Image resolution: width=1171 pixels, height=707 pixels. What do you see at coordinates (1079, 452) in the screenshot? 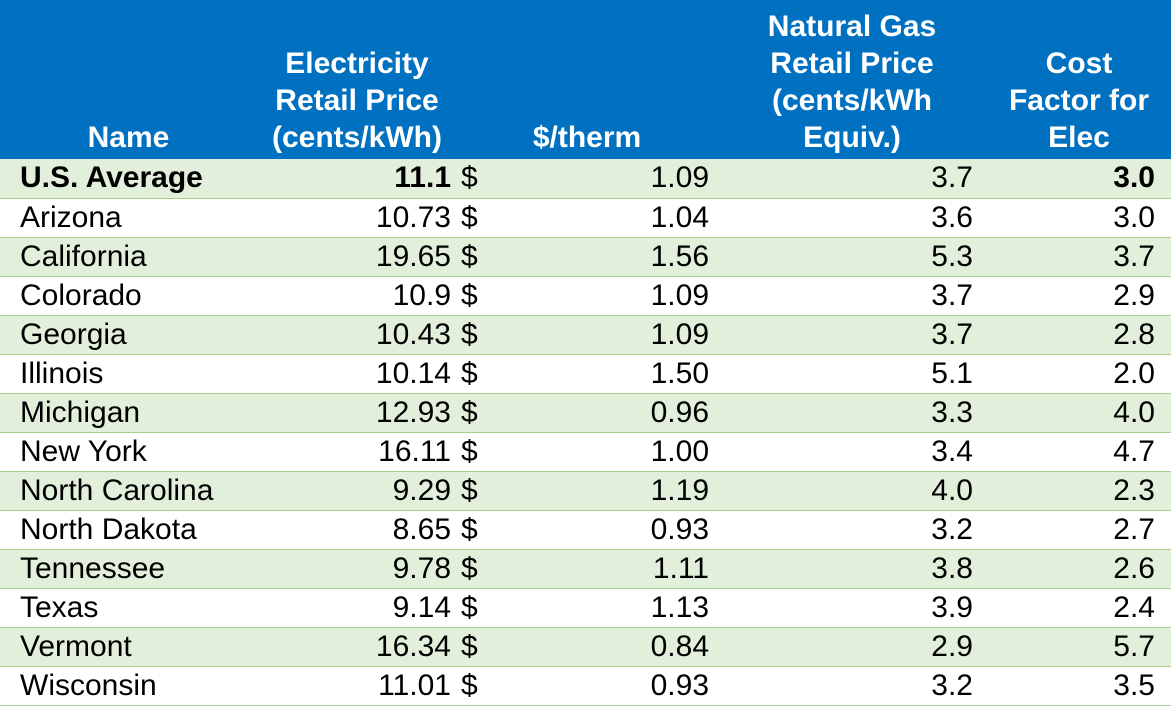
I see `cell-cost-factor: 4.7` at bounding box center [1079, 452].